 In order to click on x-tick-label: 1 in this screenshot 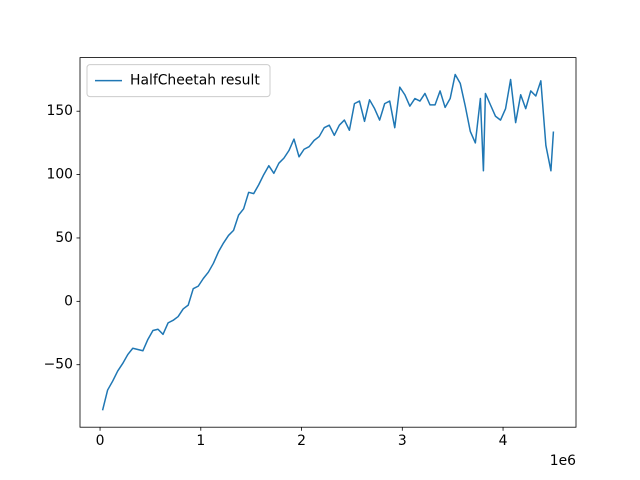, I will do `click(200, 441)`.